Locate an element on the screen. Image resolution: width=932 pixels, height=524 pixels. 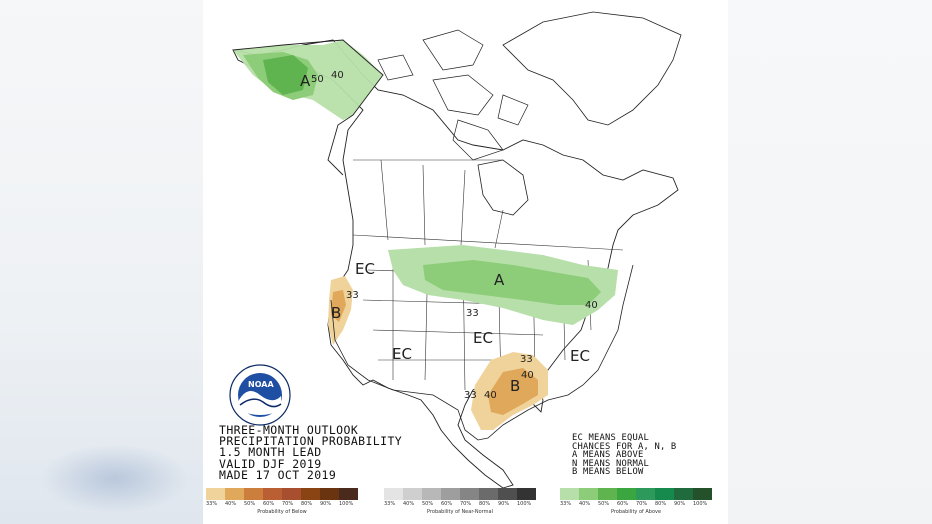
legend-note-line-3: A MEANS ABOVE is located at coordinates (608, 455).